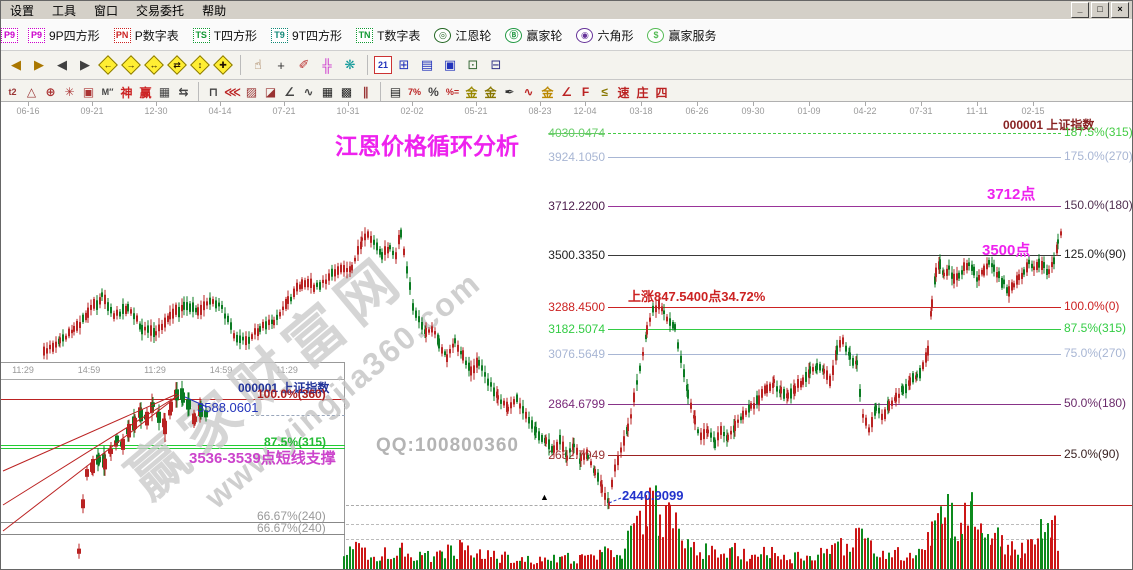 Image resolution: width=1133 pixels, height=570 pixels. What do you see at coordinates (258, 64) in the screenshot?
I see `hand-tool-icon: ☝` at bounding box center [258, 64].